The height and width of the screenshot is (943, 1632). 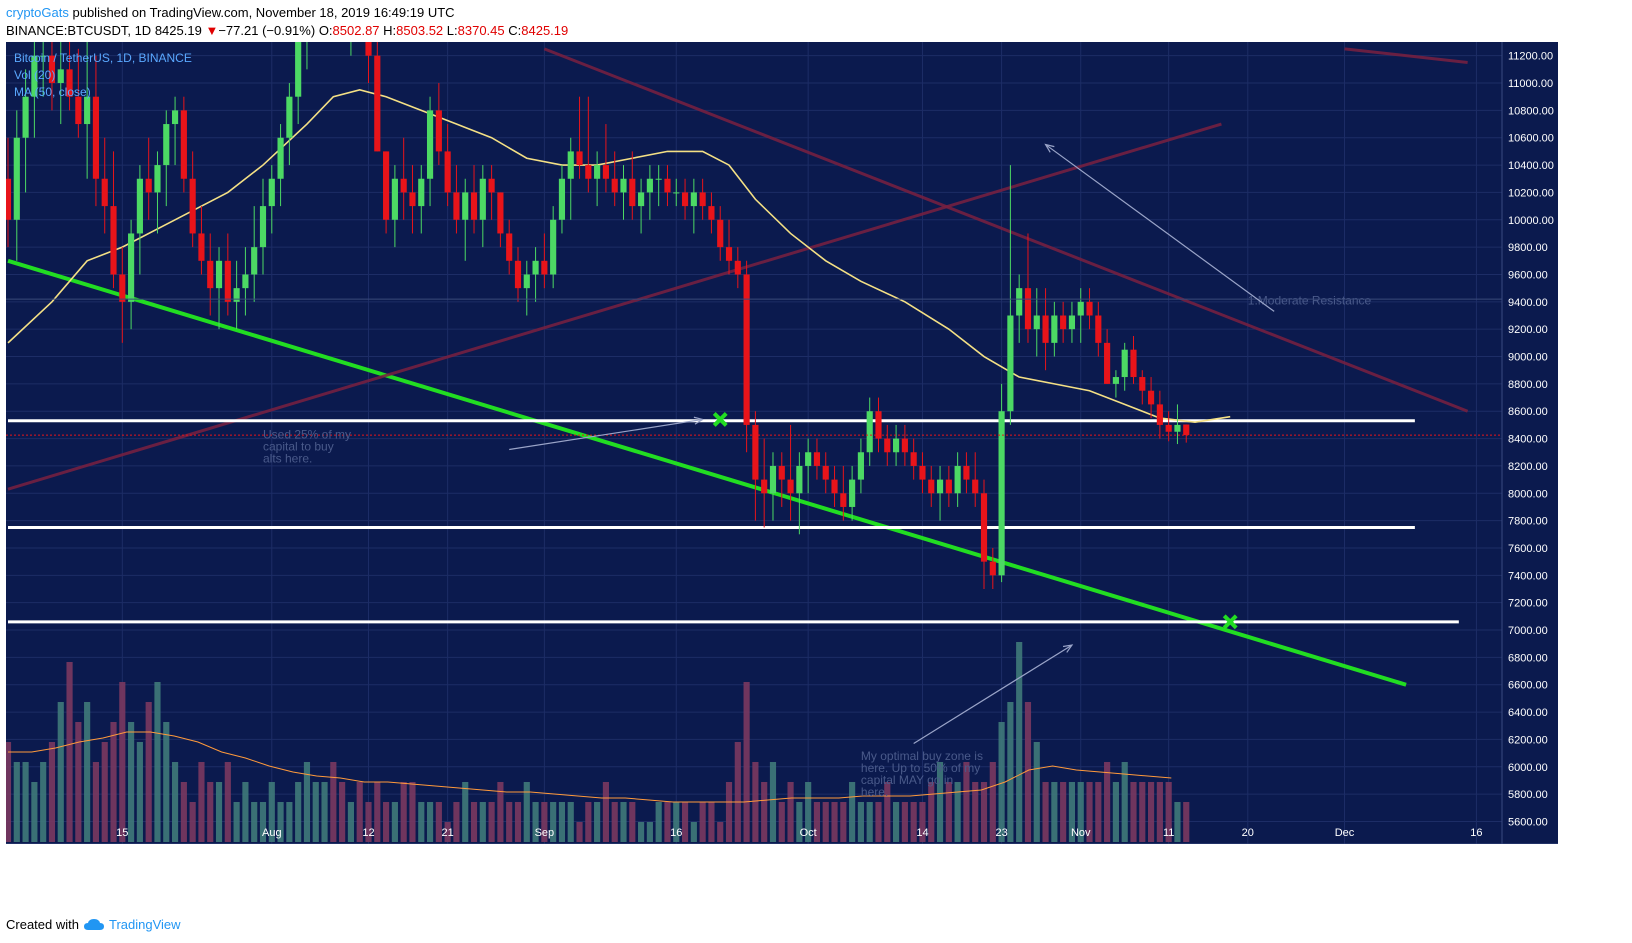 What do you see at coordinates (1248, 833) in the screenshot?
I see `date-tick-label: 20` at bounding box center [1248, 833].